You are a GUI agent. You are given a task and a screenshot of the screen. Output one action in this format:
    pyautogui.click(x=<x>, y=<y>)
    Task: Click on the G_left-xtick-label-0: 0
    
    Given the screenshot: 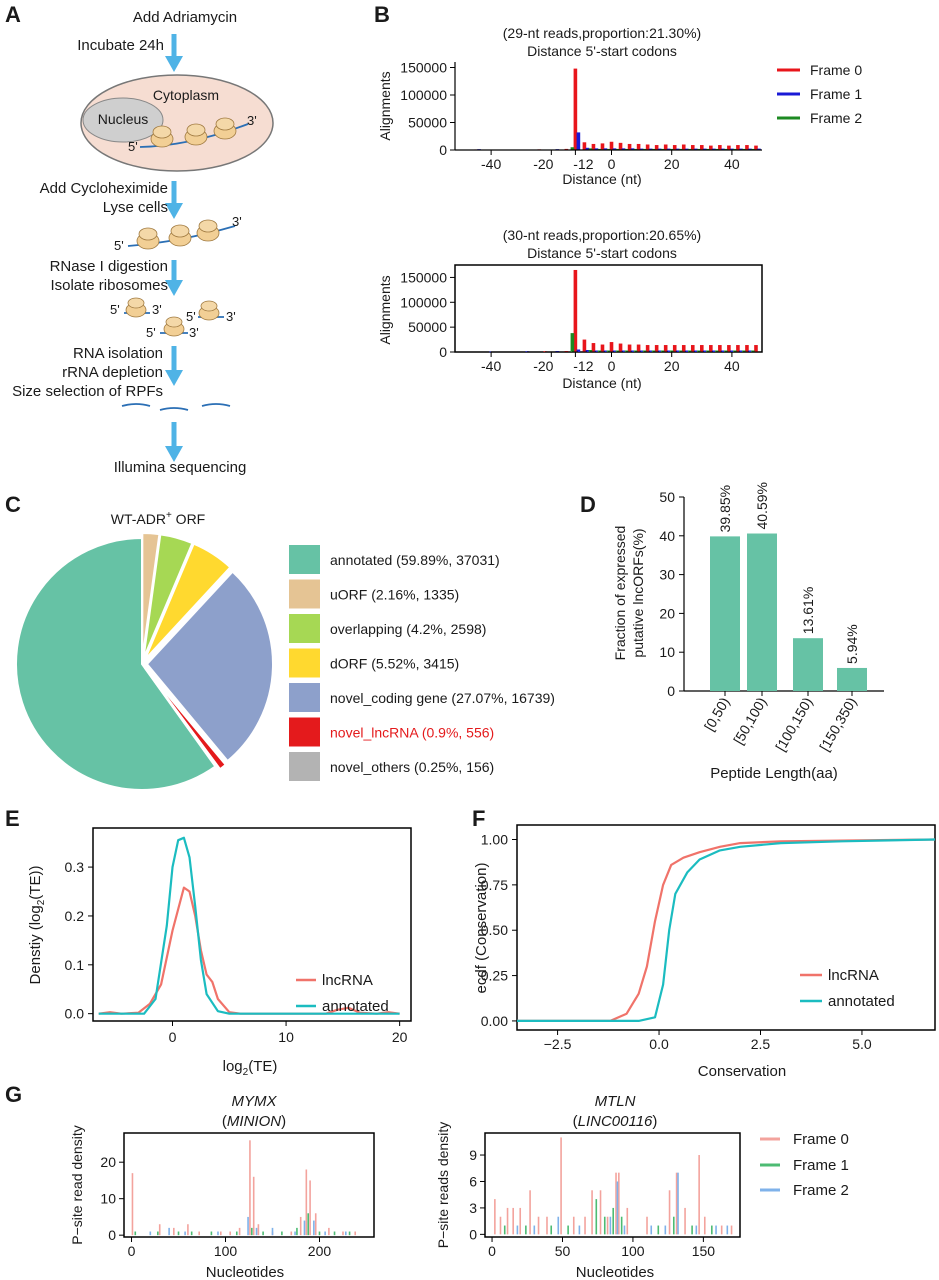 What is the action you would take?
    pyautogui.click(x=132, y=1251)
    